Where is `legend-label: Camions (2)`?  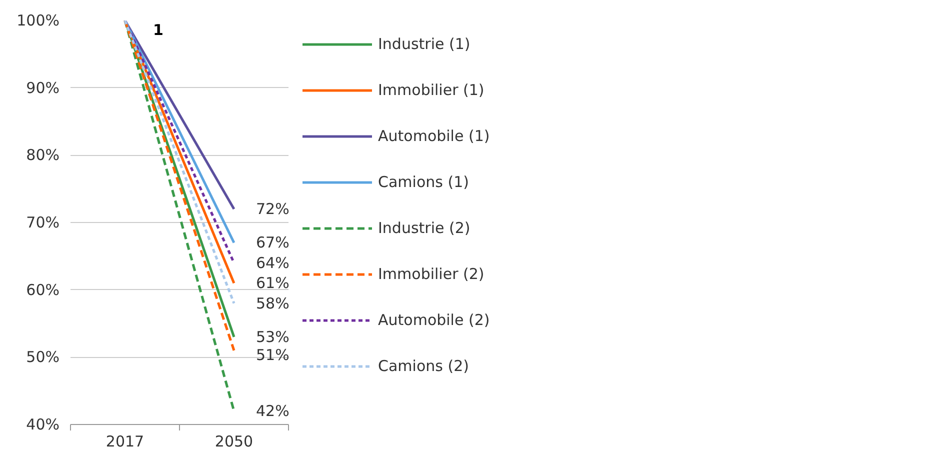
legend-label: Camions (2) is located at coordinates (423, 366).